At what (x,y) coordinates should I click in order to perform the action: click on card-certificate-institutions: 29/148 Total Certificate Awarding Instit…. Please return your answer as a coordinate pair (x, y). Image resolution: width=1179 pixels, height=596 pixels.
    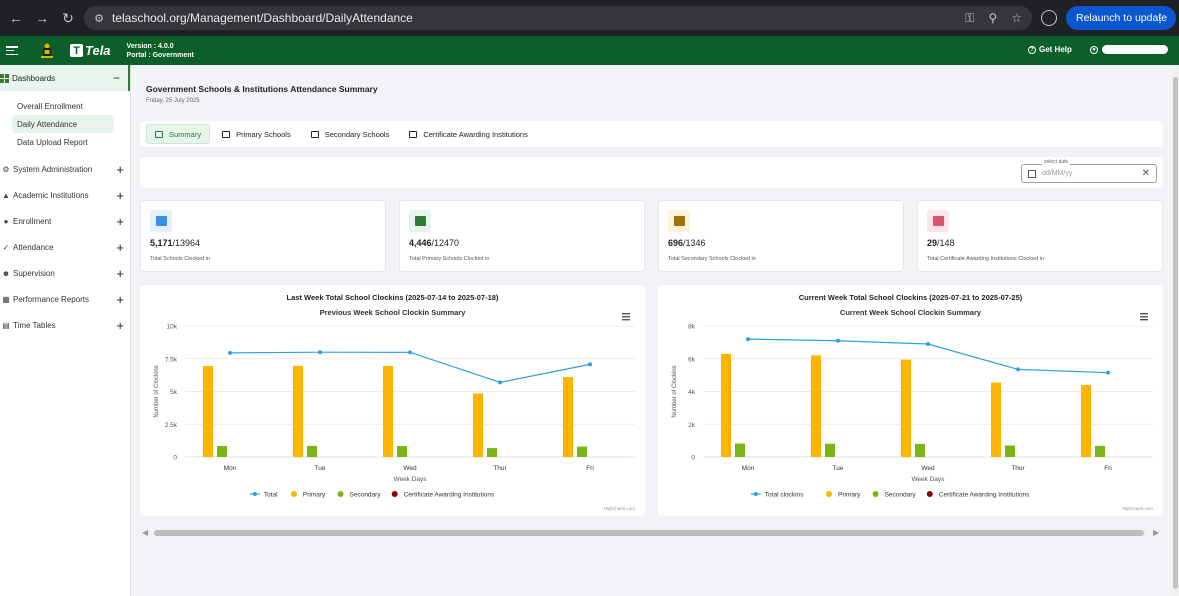
    Looking at the image, I should click on (1040, 236).